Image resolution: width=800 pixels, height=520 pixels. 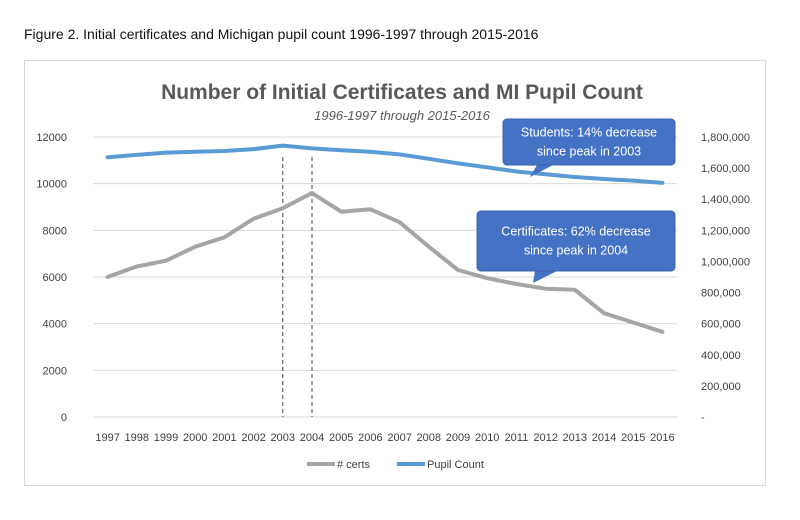 What do you see at coordinates (575, 232) in the screenshot?
I see `callout-text: Certificates: 62% decrease` at bounding box center [575, 232].